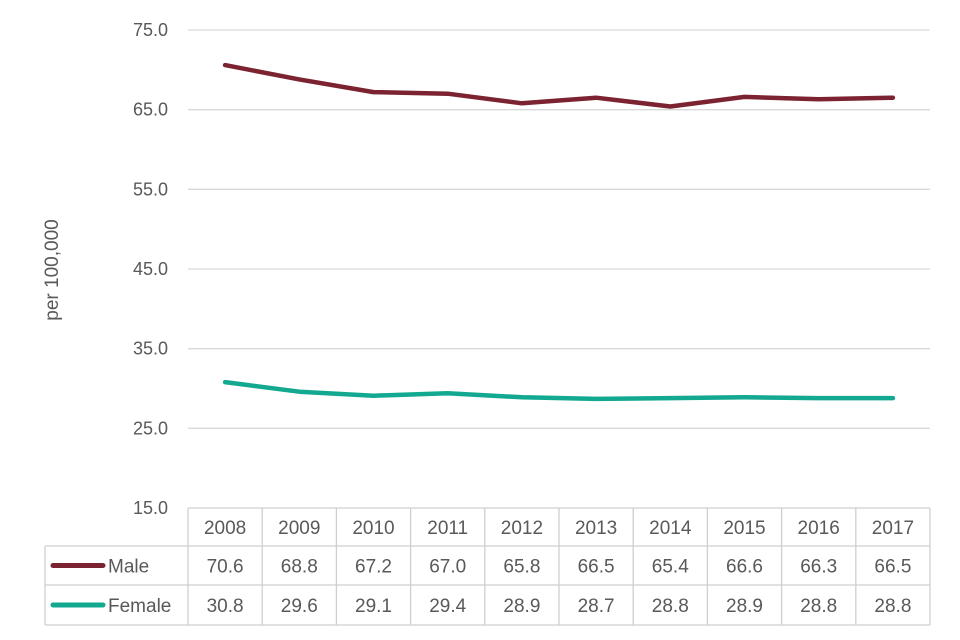  What do you see at coordinates (150, 428) in the screenshot?
I see `y-tick-label: 25.0` at bounding box center [150, 428].